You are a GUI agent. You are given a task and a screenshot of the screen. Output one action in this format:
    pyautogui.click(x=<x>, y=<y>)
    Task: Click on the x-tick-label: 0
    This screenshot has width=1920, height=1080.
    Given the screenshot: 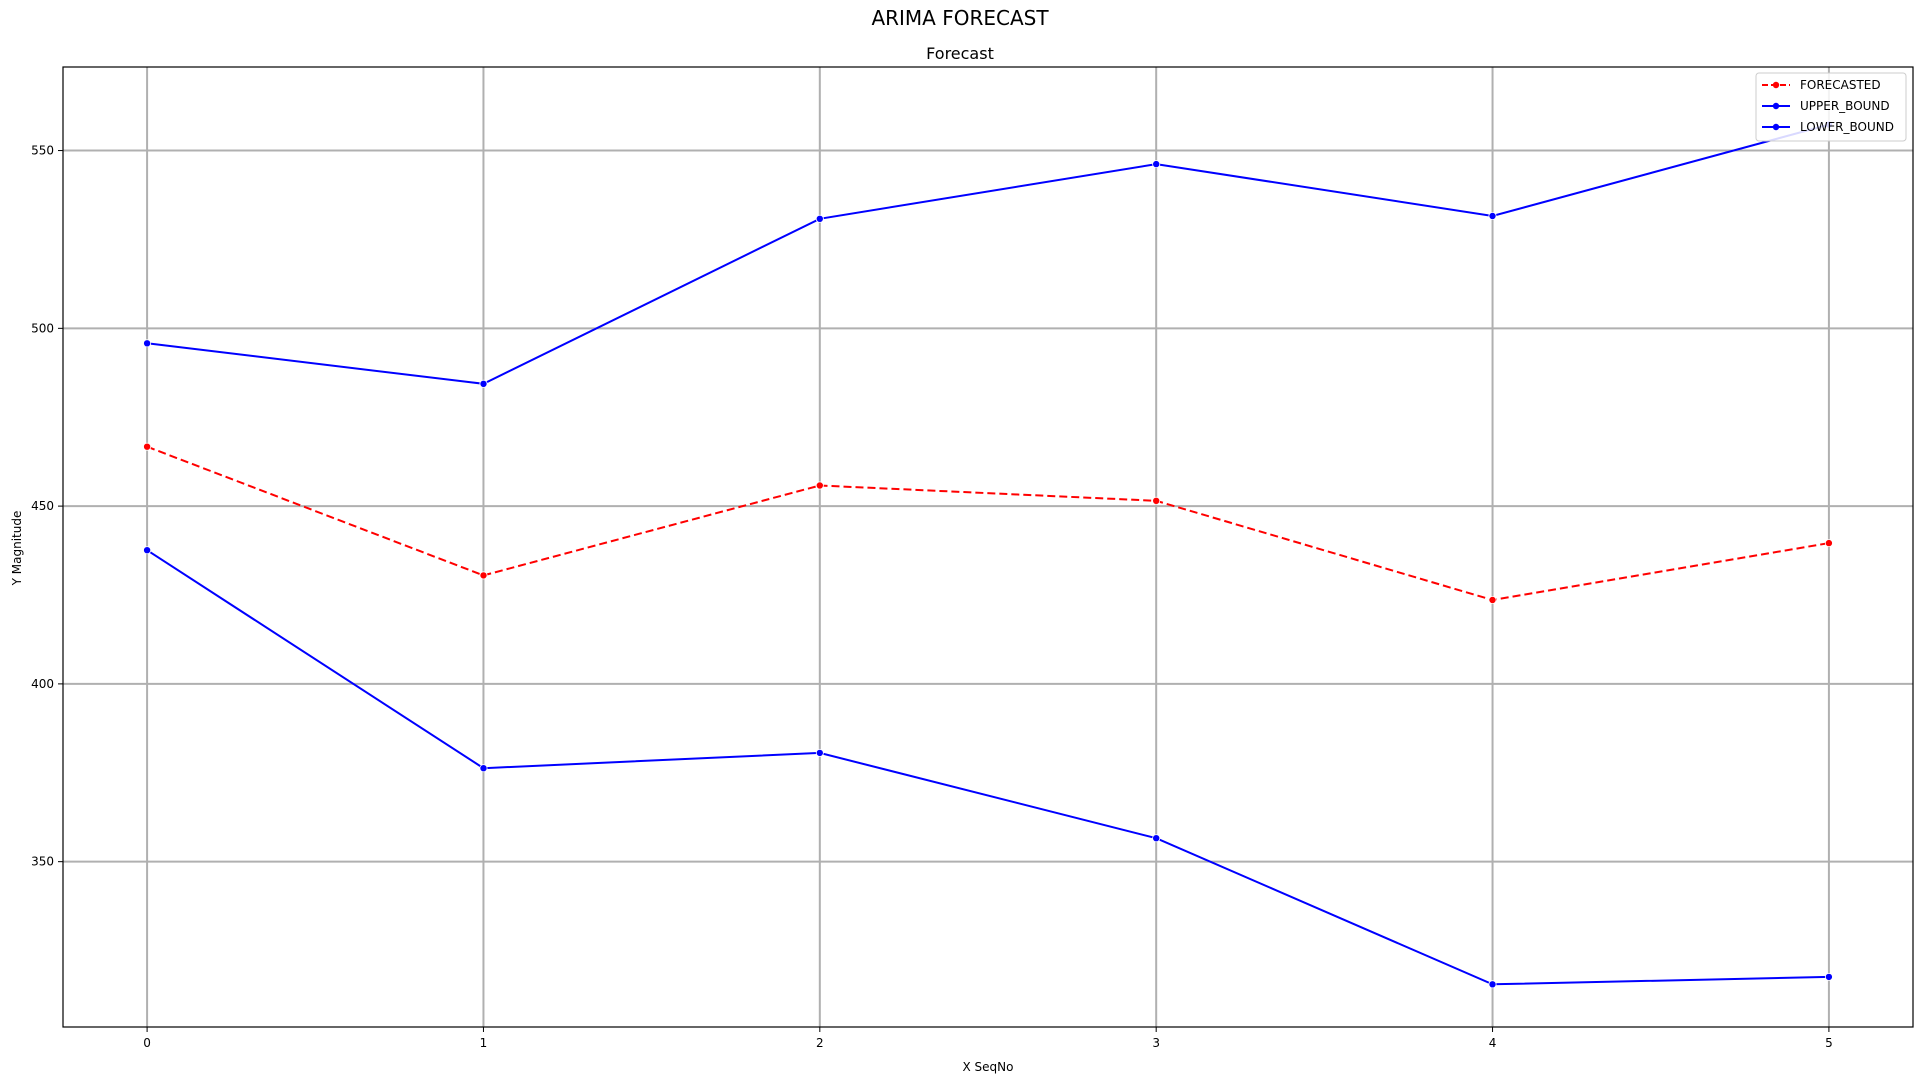 What is the action you would take?
    pyautogui.click(x=147, y=1043)
    